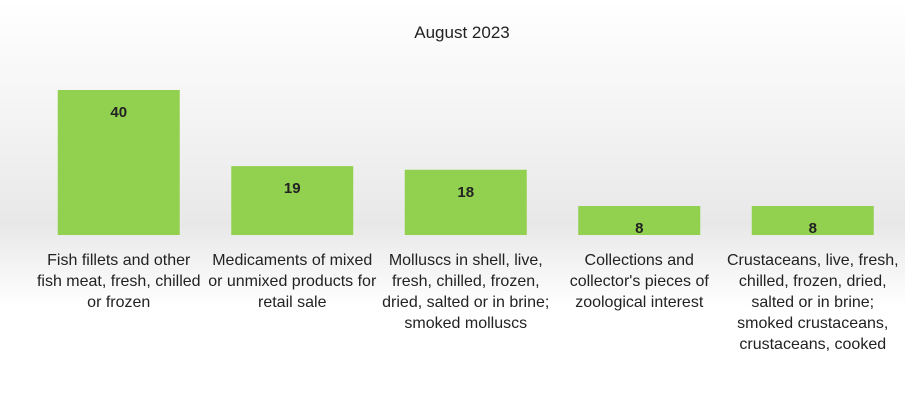 The height and width of the screenshot is (409, 905). Describe the element at coordinates (461, 32) in the screenshot. I see `chart-title: August 2023` at that location.